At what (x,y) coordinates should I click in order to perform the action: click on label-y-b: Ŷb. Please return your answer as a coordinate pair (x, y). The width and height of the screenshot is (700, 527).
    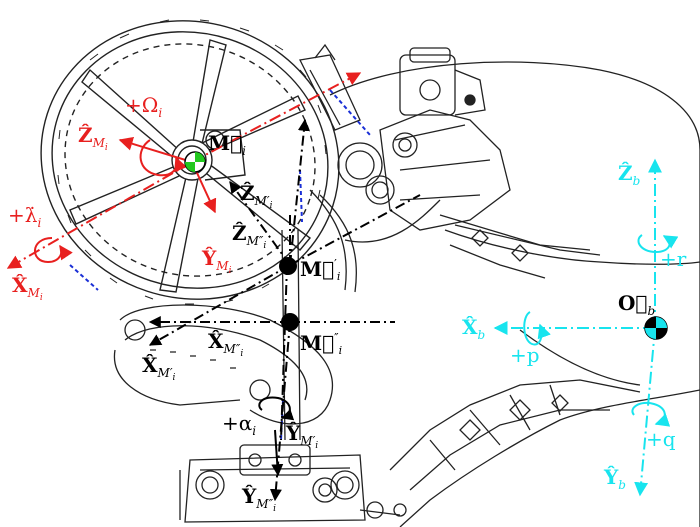
    Looking at the image, I should click on (614, 478).